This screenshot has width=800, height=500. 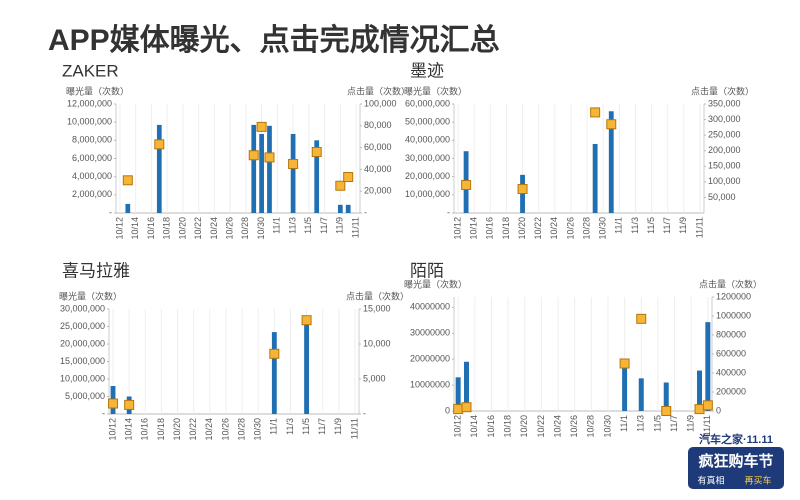 What do you see at coordinates (377, 308) in the screenshot?
I see `y2-tick-label: 15,000` at bounding box center [377, 308].